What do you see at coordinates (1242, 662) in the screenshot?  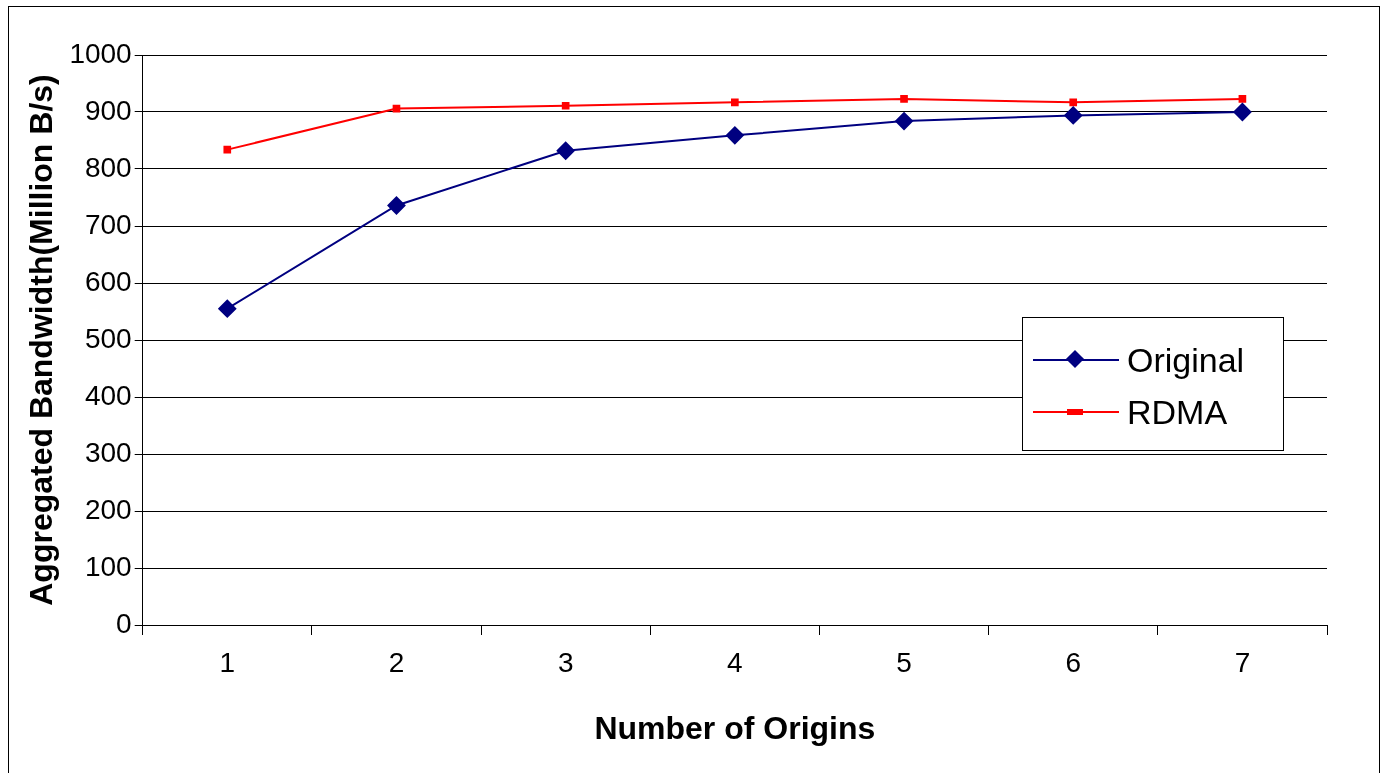 I see `x-tick-label: 7` at bounding box center [1242, 662].